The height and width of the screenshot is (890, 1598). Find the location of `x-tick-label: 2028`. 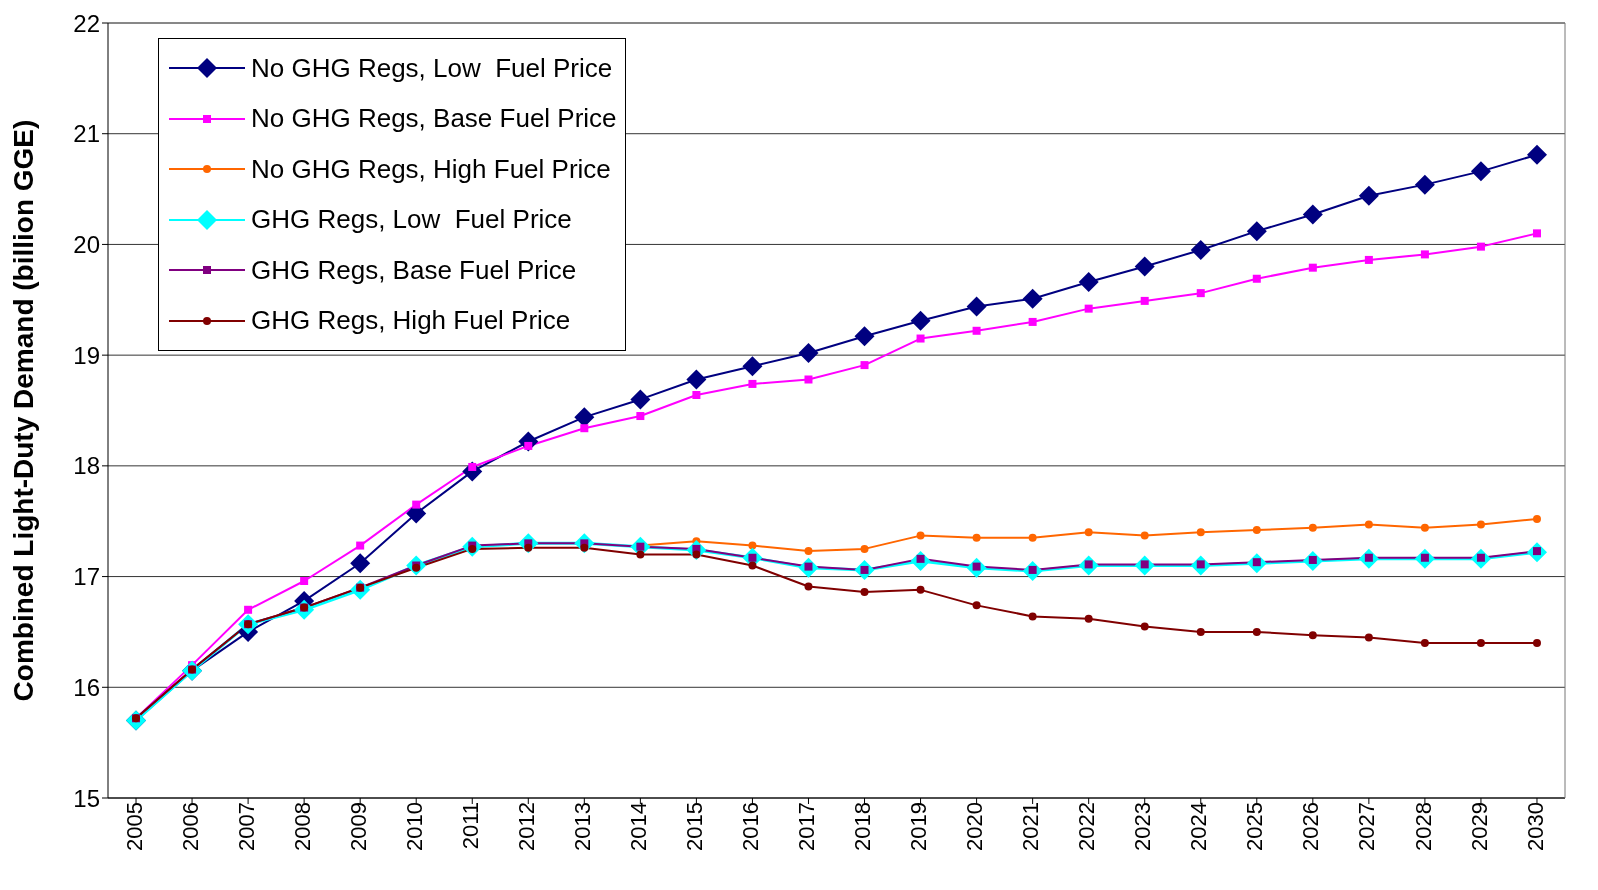

x-tick-label: 2028 is located at coordinates (1423, 826).